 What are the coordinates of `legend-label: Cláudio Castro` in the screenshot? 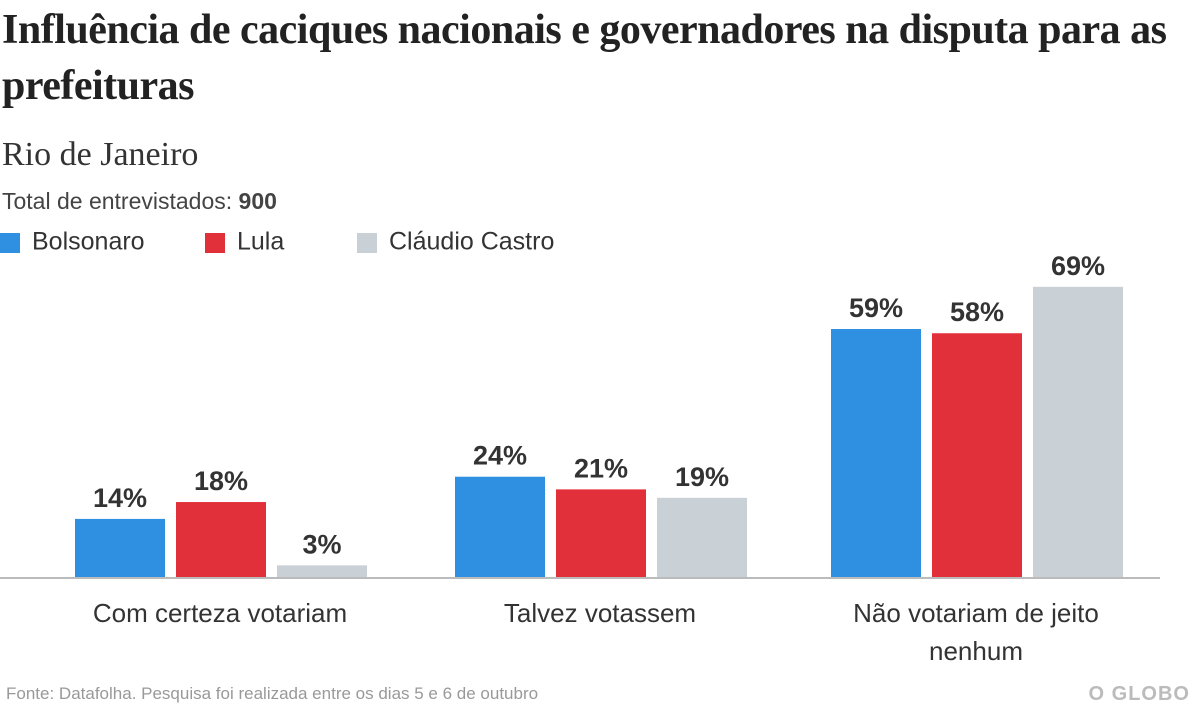 It's located at (471, 242).